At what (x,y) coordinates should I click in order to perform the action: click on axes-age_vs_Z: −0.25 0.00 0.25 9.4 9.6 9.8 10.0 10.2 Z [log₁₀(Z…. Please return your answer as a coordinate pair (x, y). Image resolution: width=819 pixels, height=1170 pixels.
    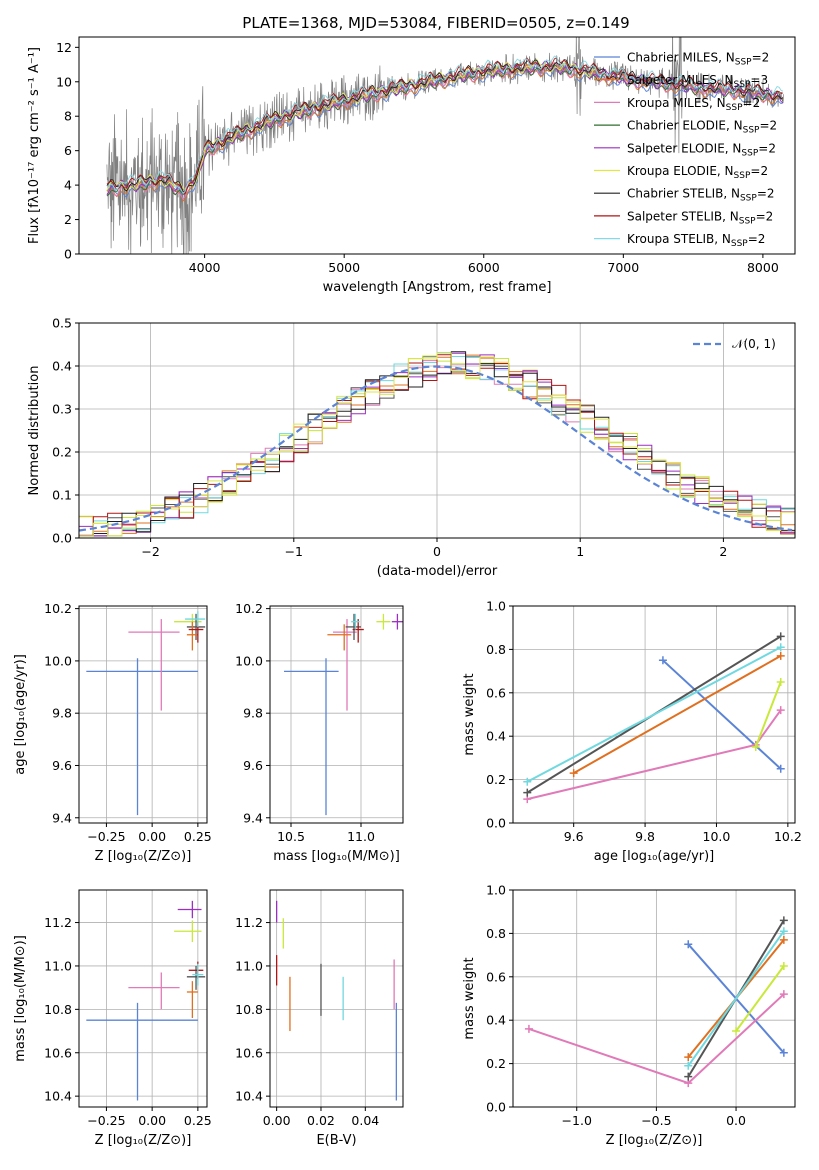
    Looking at the image, I should click on (112, 732).